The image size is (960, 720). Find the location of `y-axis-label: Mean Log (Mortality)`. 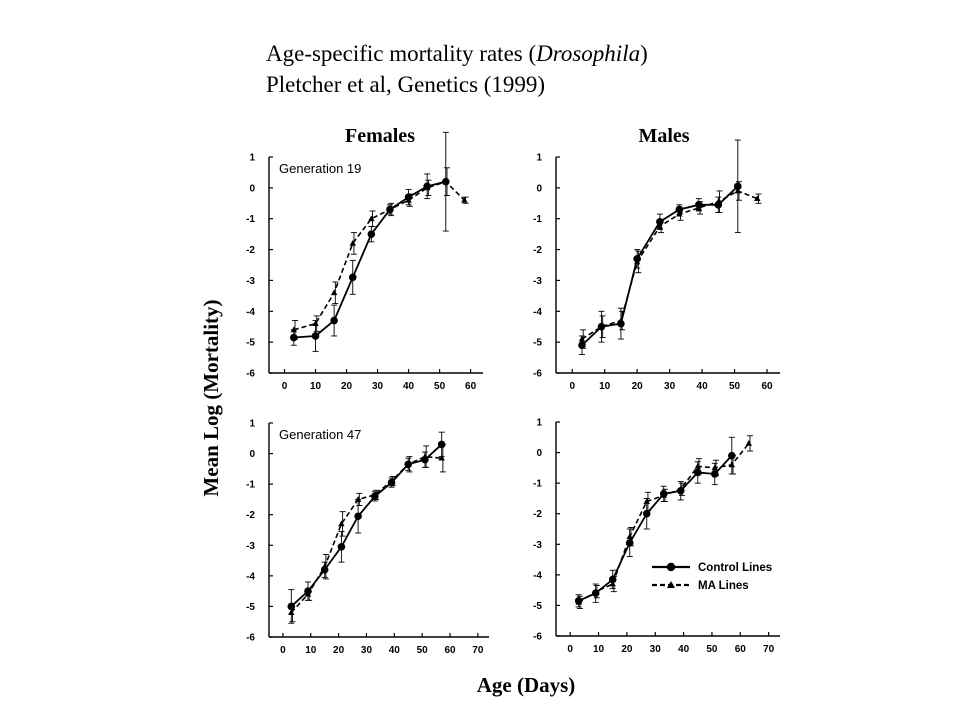

y-axis-label: Mean Log (Mortality) is located at coordinates (211, 397).